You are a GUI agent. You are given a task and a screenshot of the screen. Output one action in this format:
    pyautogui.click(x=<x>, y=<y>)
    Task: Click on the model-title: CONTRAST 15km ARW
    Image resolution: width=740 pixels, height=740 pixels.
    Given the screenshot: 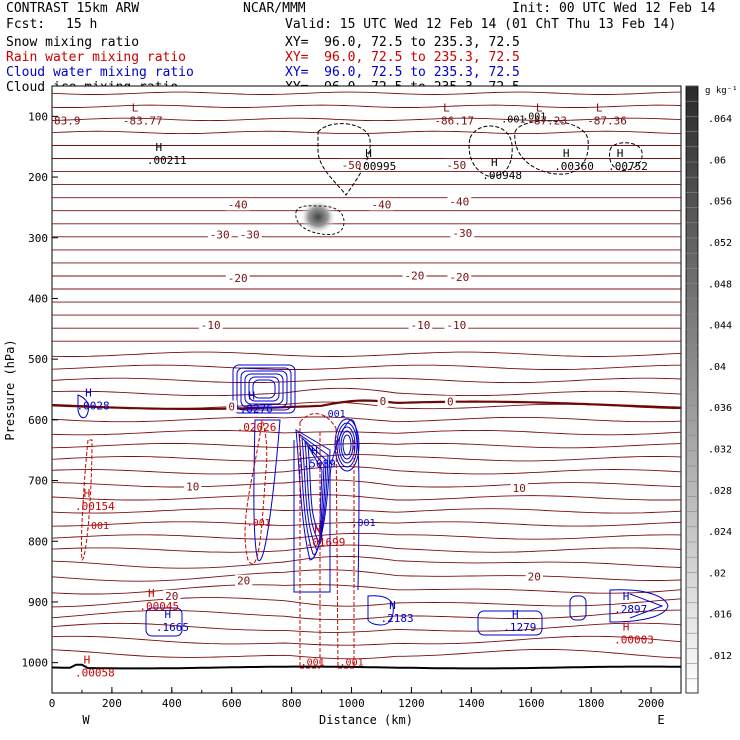 What is the action you would take?
    pyautogui.click(x=73, y=8)
    